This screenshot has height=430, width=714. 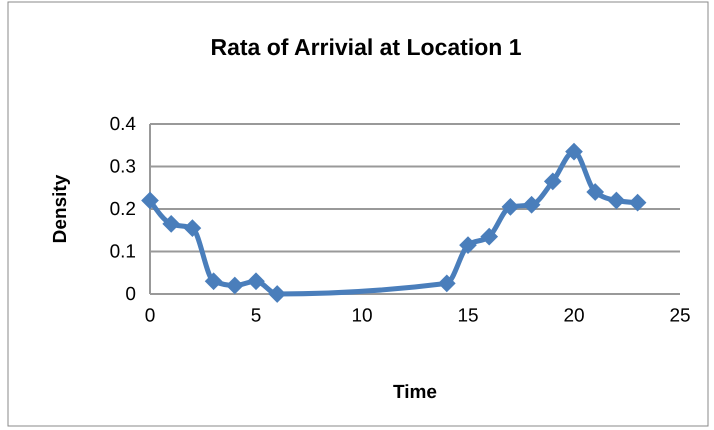 I want to click on x-tick-label: 10, so click(x=362, y=315).